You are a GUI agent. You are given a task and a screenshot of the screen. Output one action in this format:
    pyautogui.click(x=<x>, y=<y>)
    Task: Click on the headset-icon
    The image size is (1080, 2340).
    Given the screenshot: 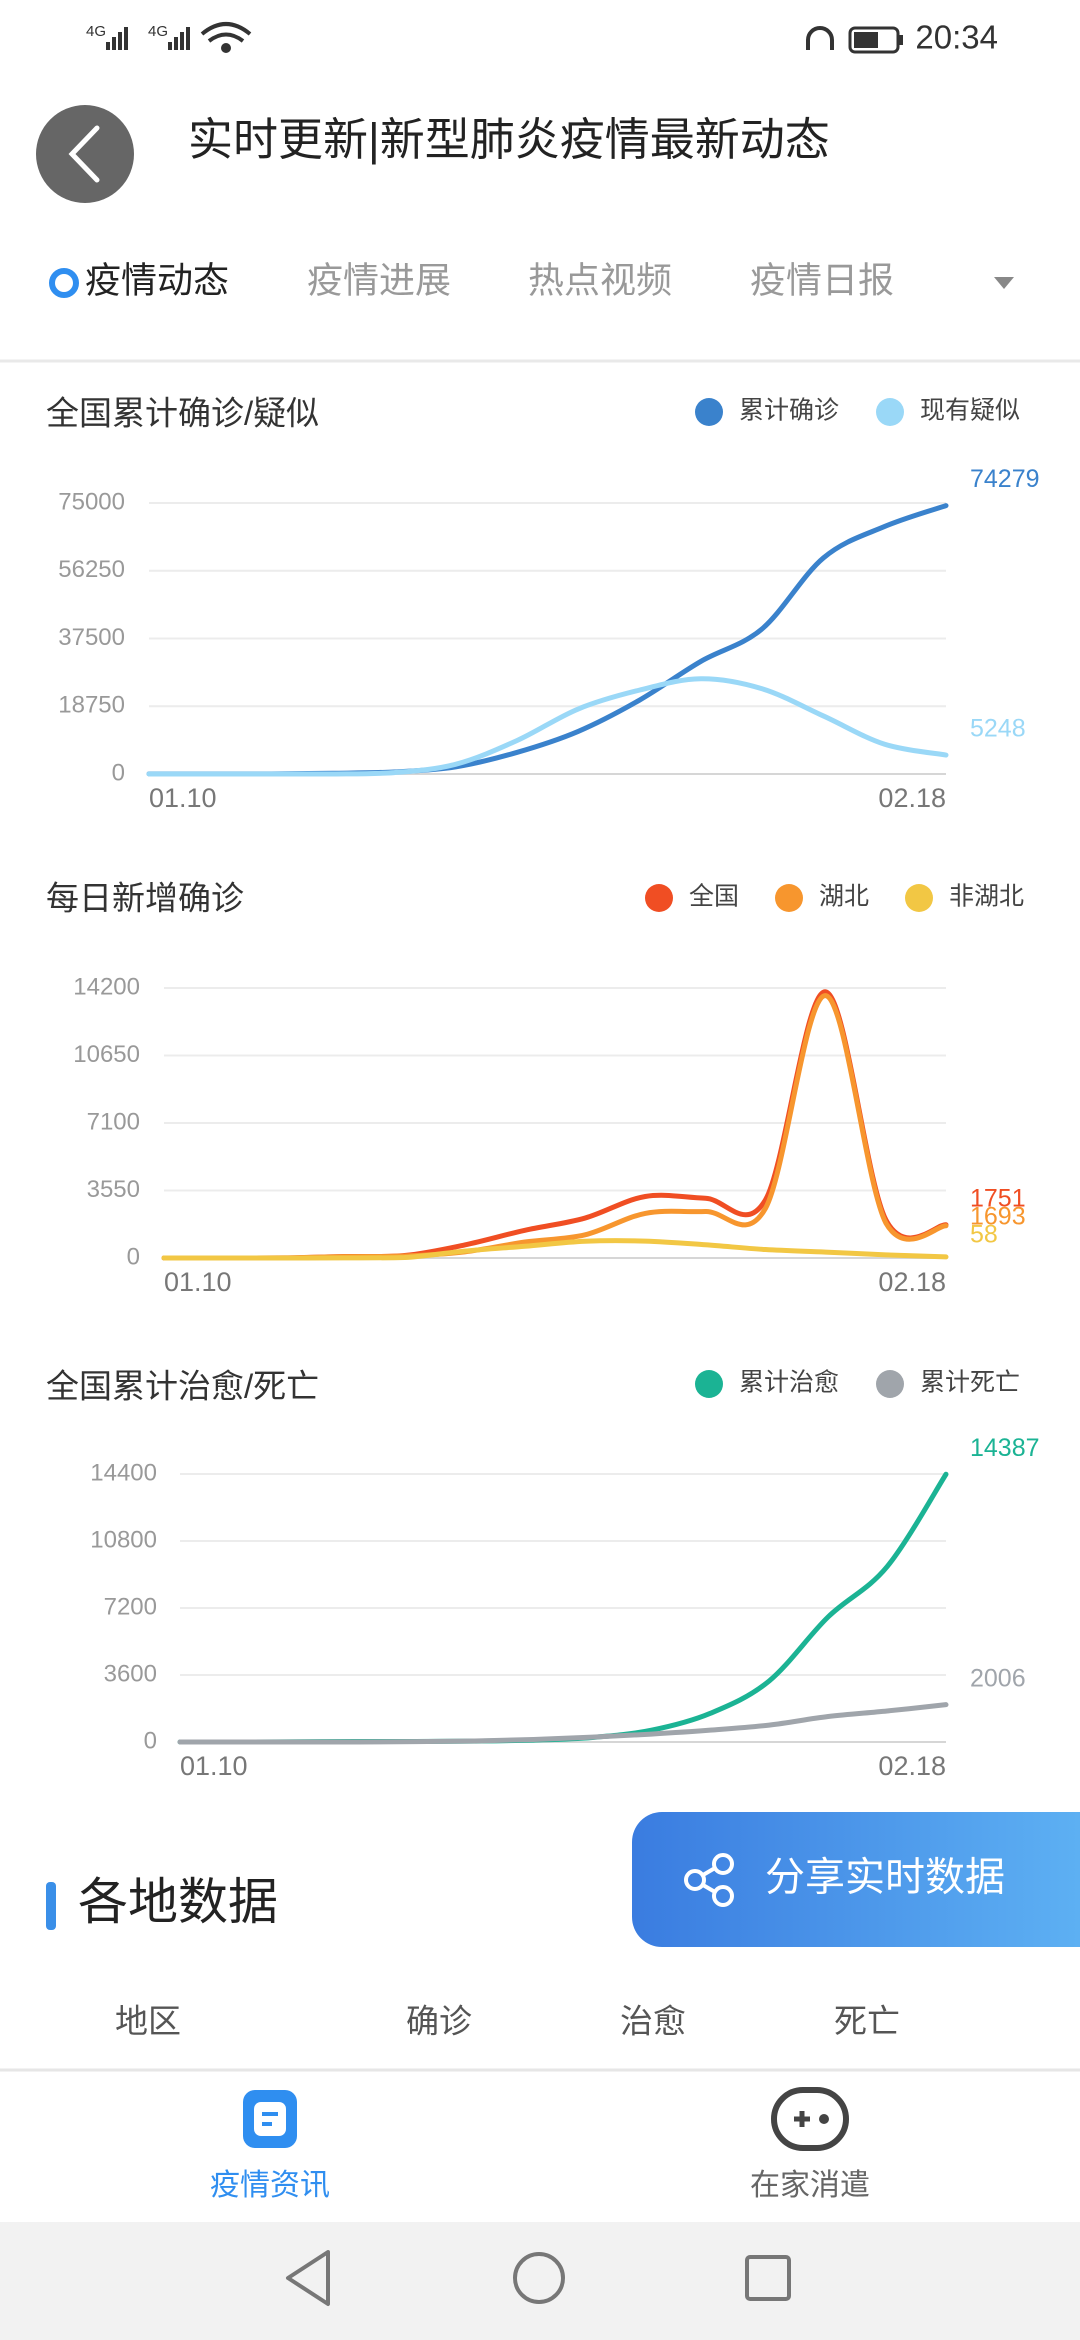 What is the action you would take?
    pyautogui.click(x=820, y=38)
    